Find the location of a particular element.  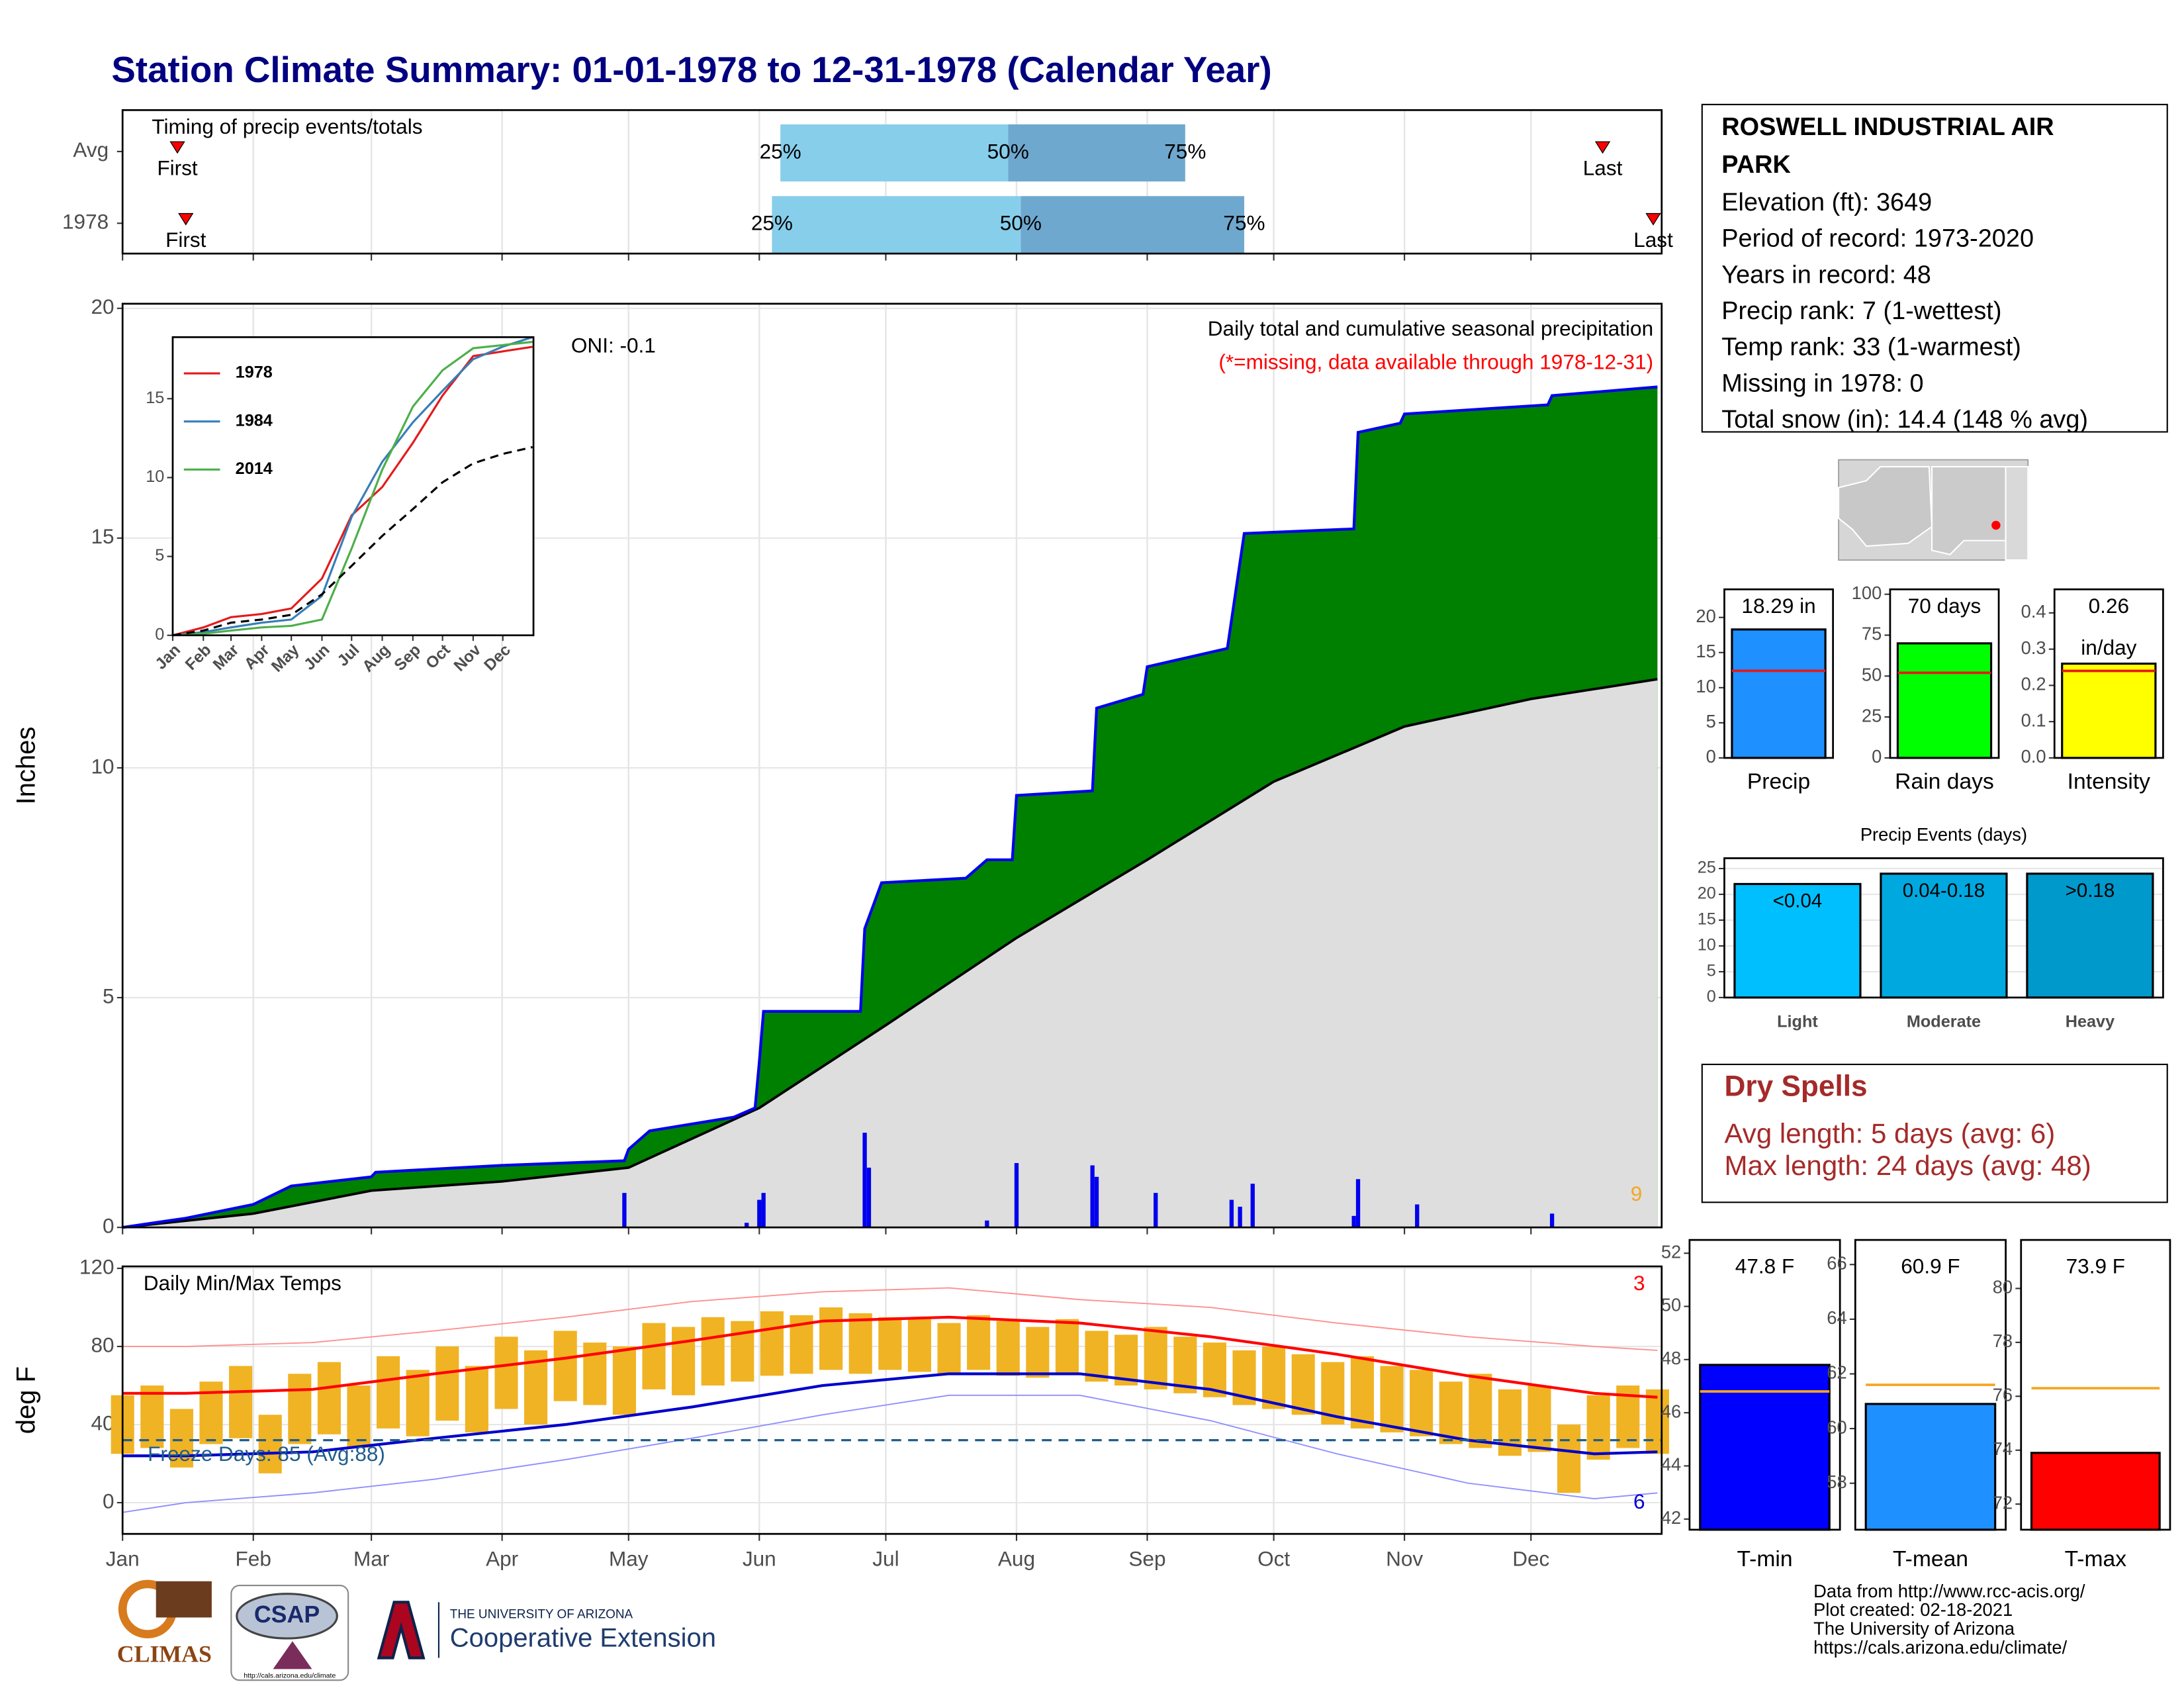

dry-spell-line: Max length: 24 days (avg: 48) is located at coordinates (1908, 1165).